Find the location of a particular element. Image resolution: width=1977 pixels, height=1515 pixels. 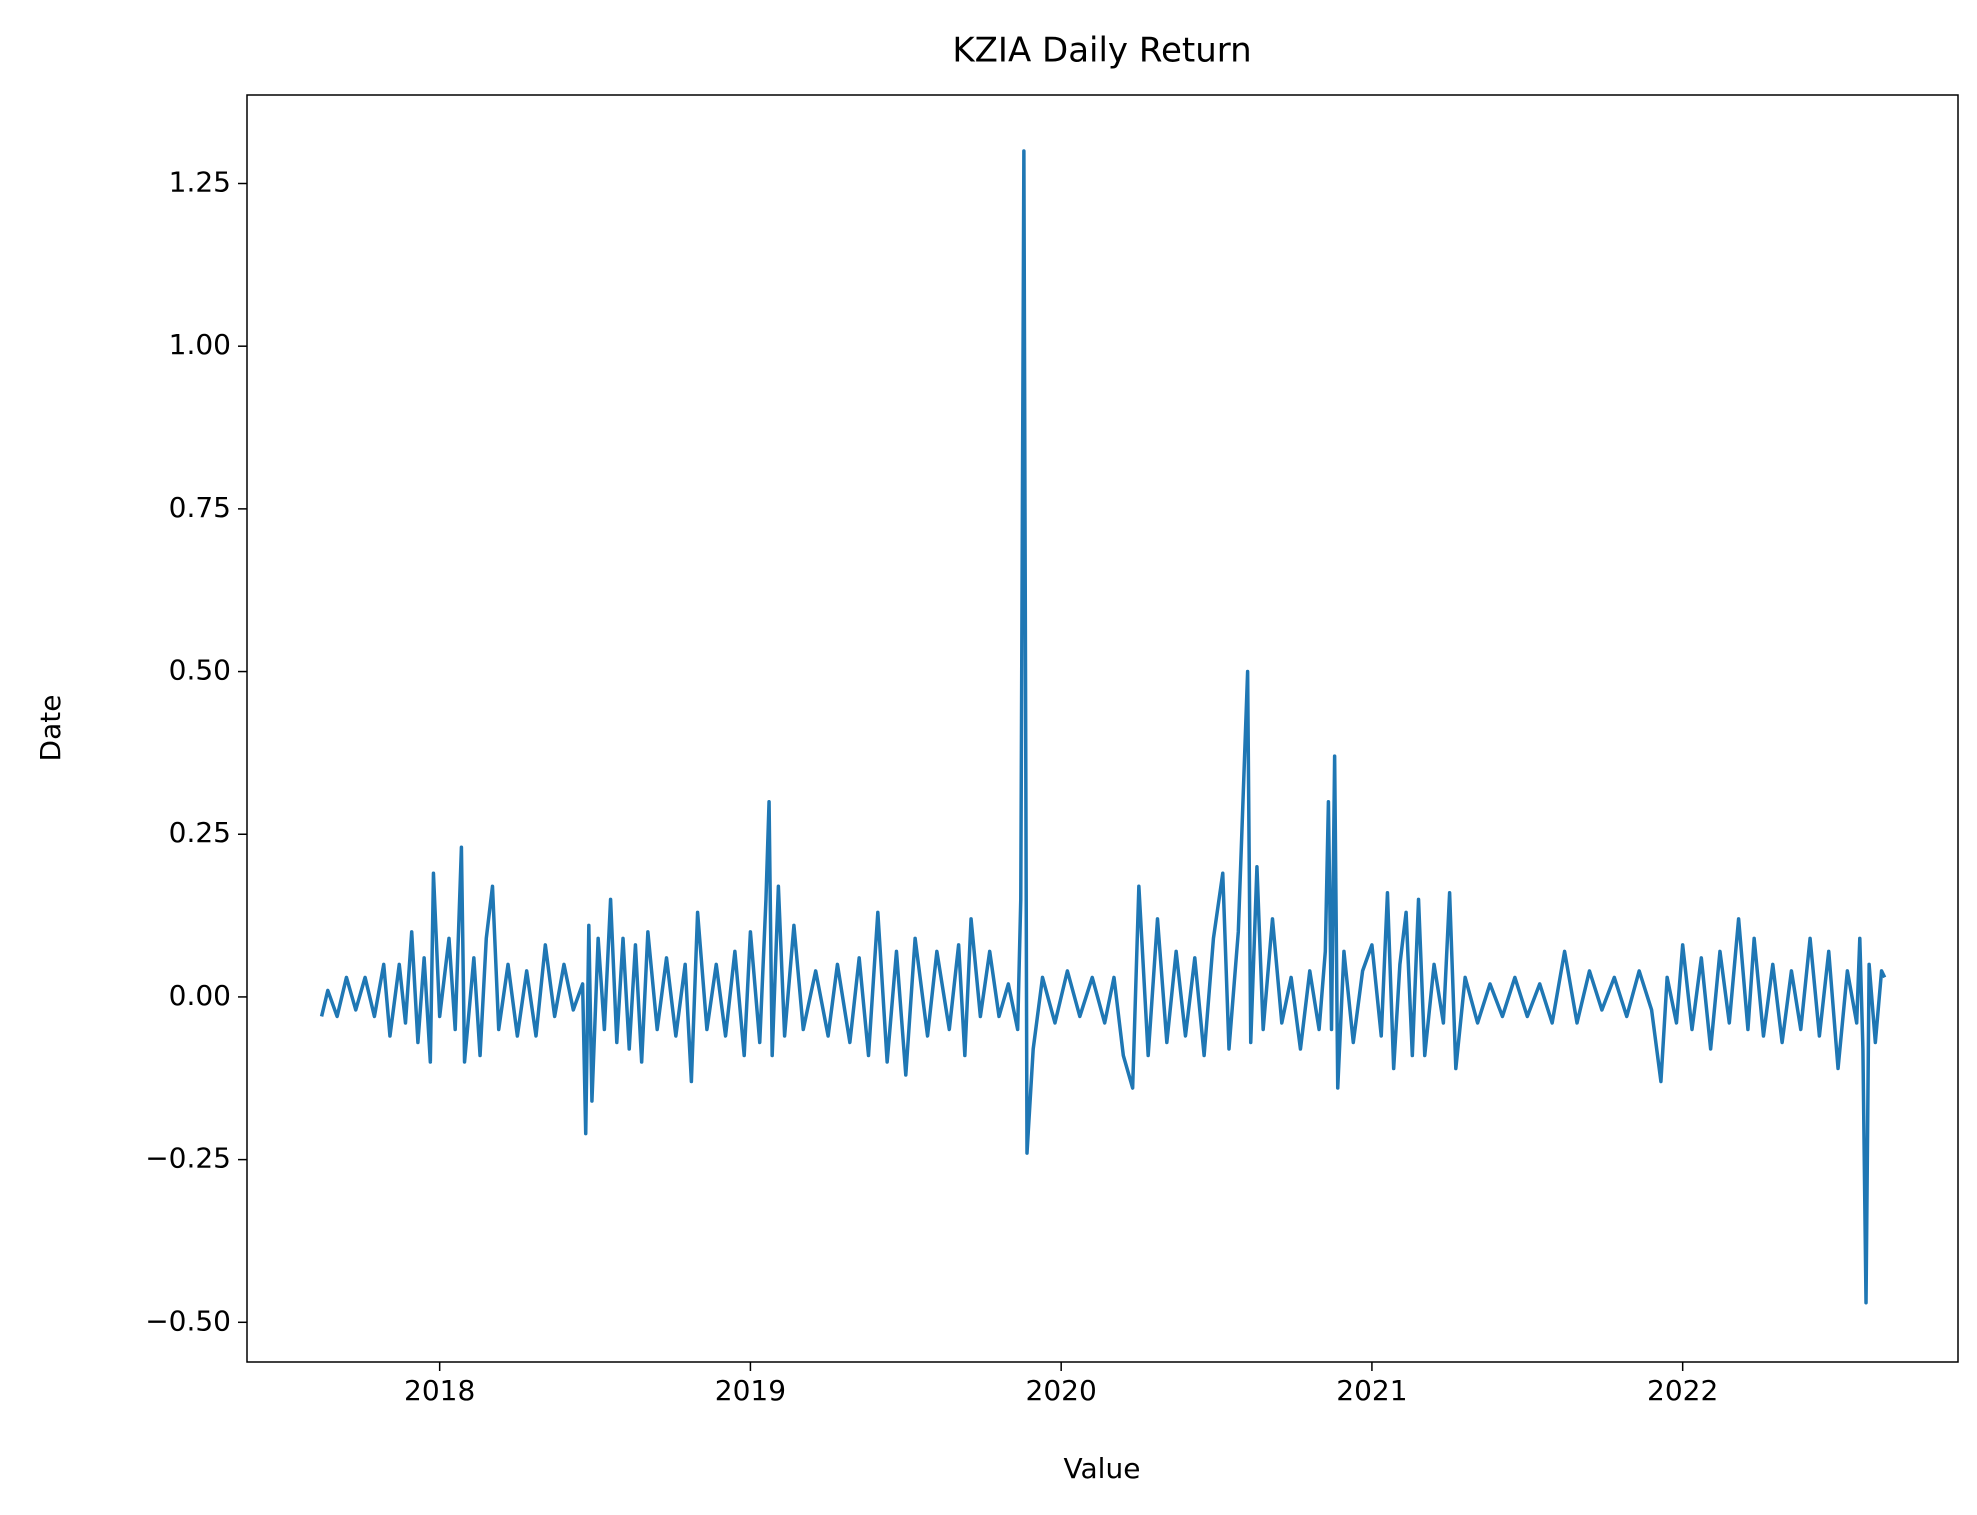

x-tick-label: 2020 is located at coordinates (1061, 1390).